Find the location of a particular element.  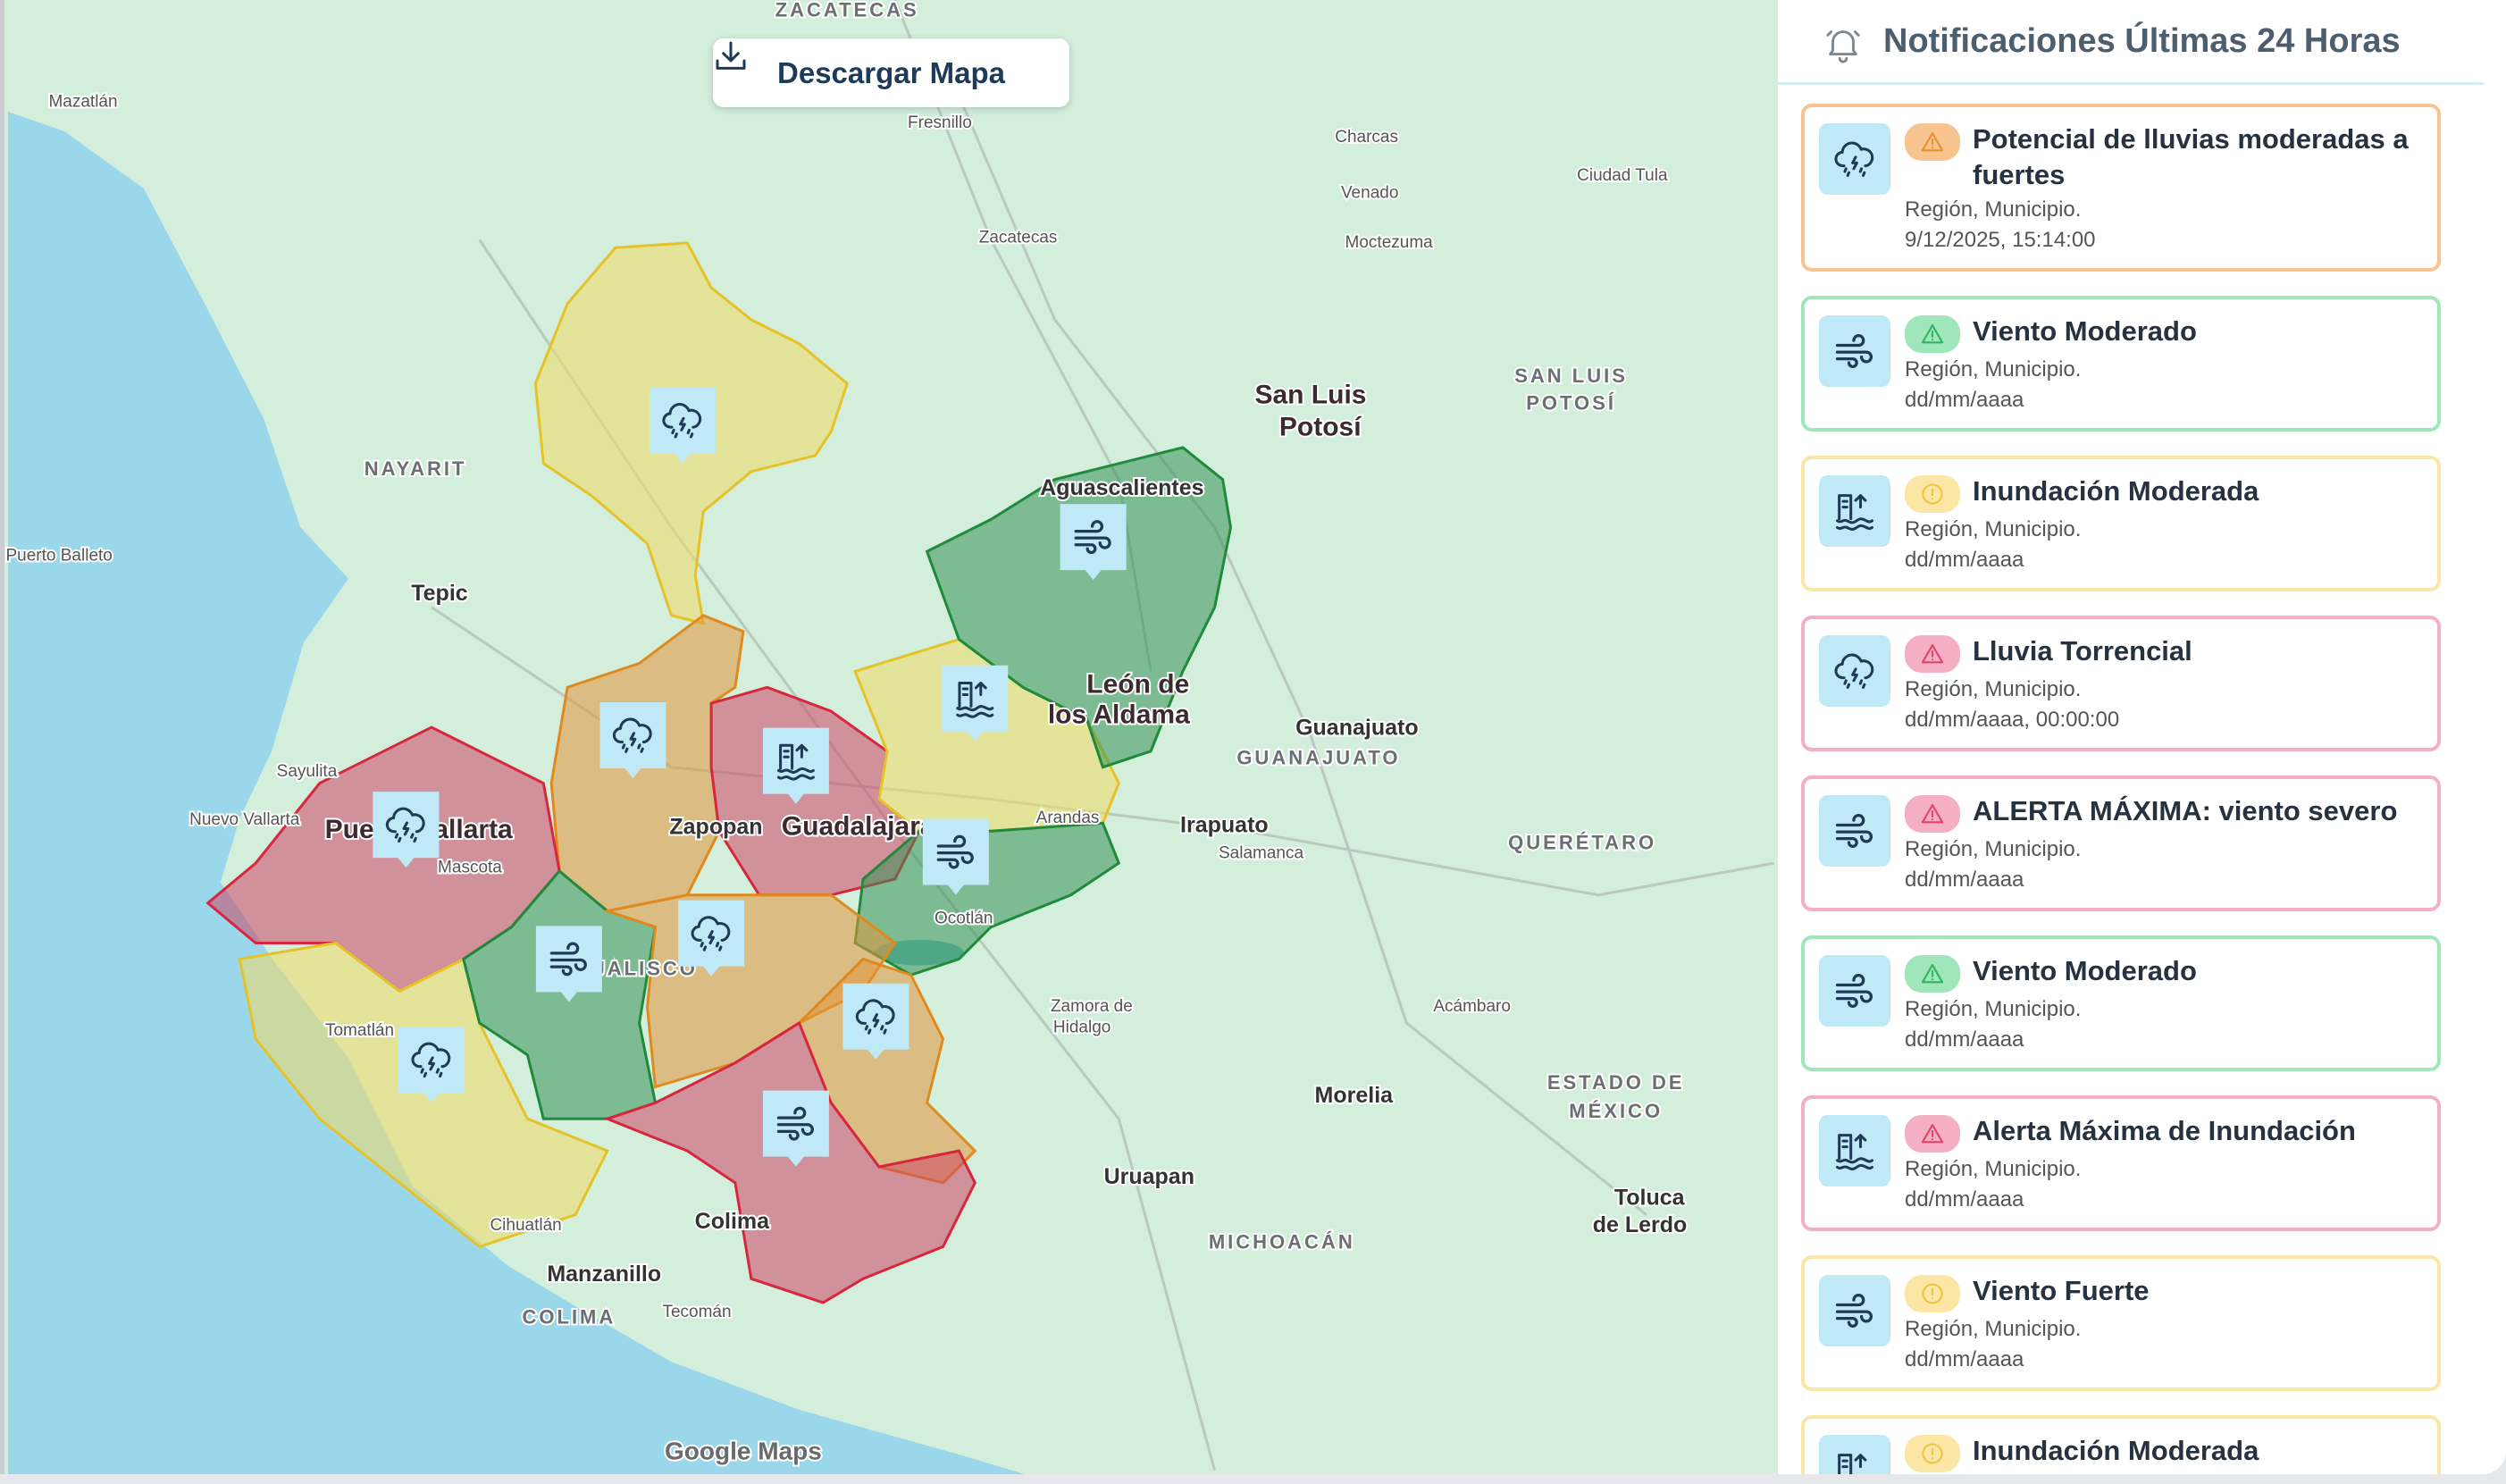

download-label: Descargar Mapa is located at coordinates (891, 72).